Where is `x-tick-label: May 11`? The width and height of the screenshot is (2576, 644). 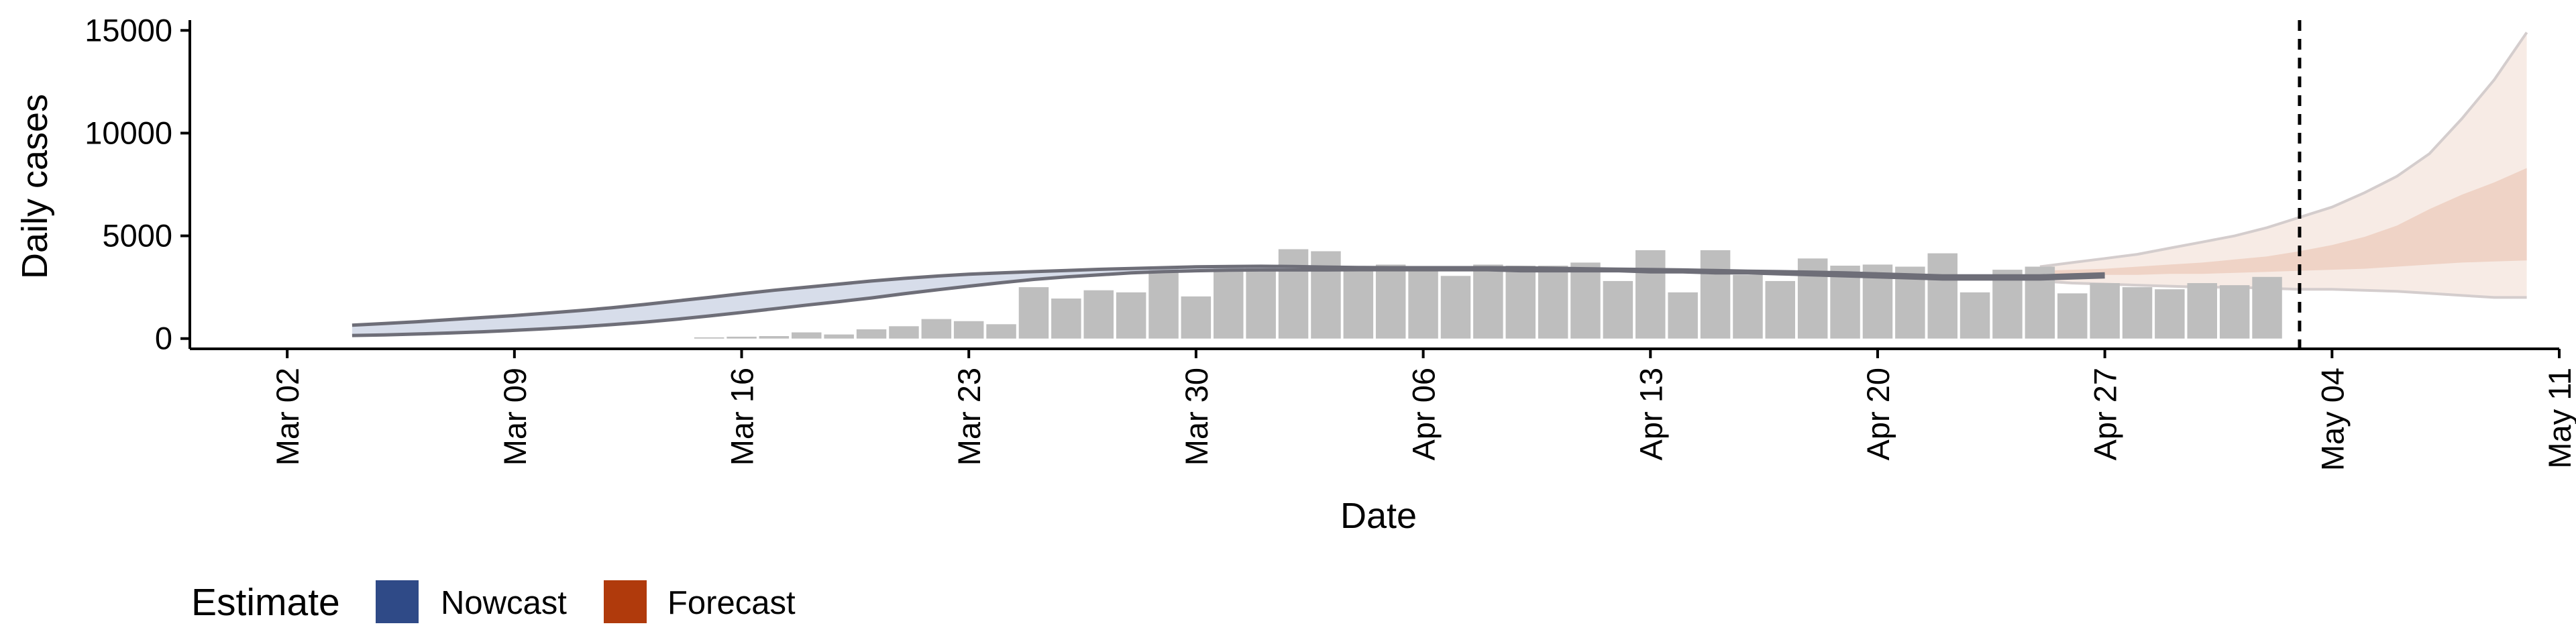
x-tick-label: May 11 is located at coordinates (2559, 418).